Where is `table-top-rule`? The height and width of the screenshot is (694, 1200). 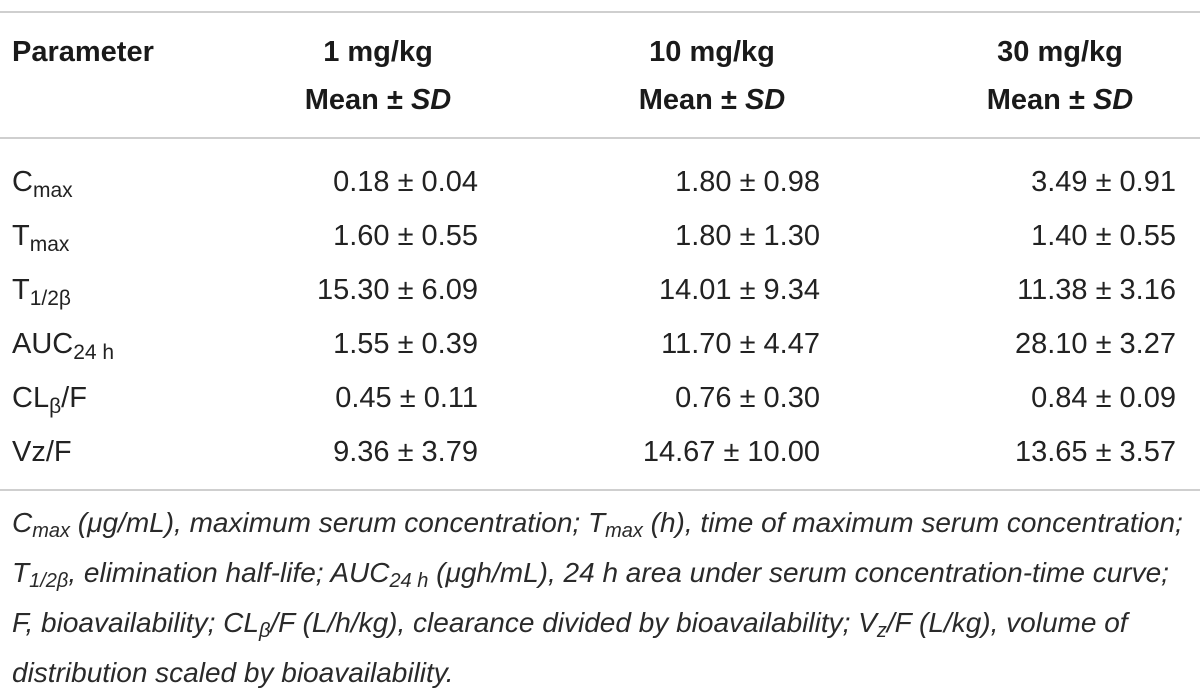 table-top-rule is located at coordinates (600, 12).